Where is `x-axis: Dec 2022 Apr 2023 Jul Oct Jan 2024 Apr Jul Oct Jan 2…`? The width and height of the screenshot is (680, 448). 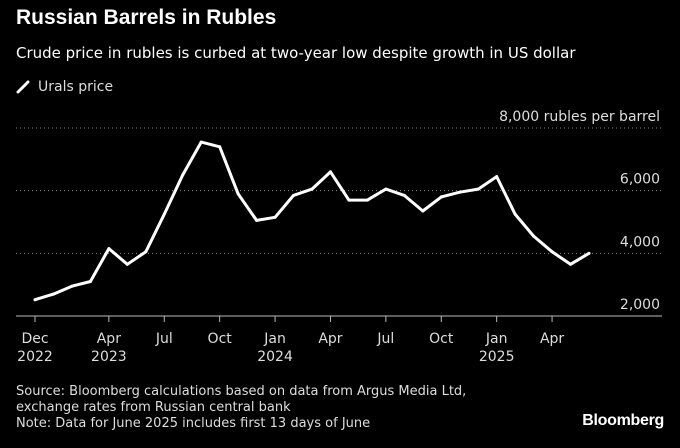 x-axis: Dec 2022 Apr 2023 Jul Oct Jan 2024 Apr Jul Oct Jan 2… is located at coordinates (339, 340).